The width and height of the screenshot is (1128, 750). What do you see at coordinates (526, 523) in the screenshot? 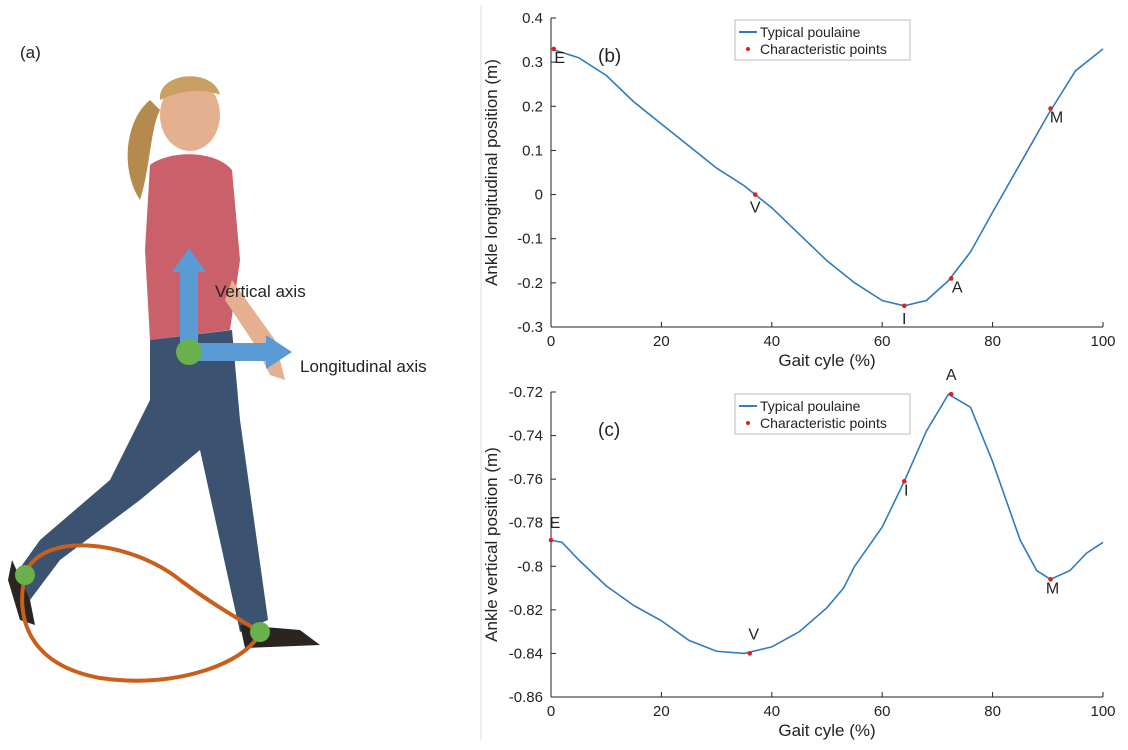
I see `y-tick-label: -0.78` at bounding box center [526, 523].